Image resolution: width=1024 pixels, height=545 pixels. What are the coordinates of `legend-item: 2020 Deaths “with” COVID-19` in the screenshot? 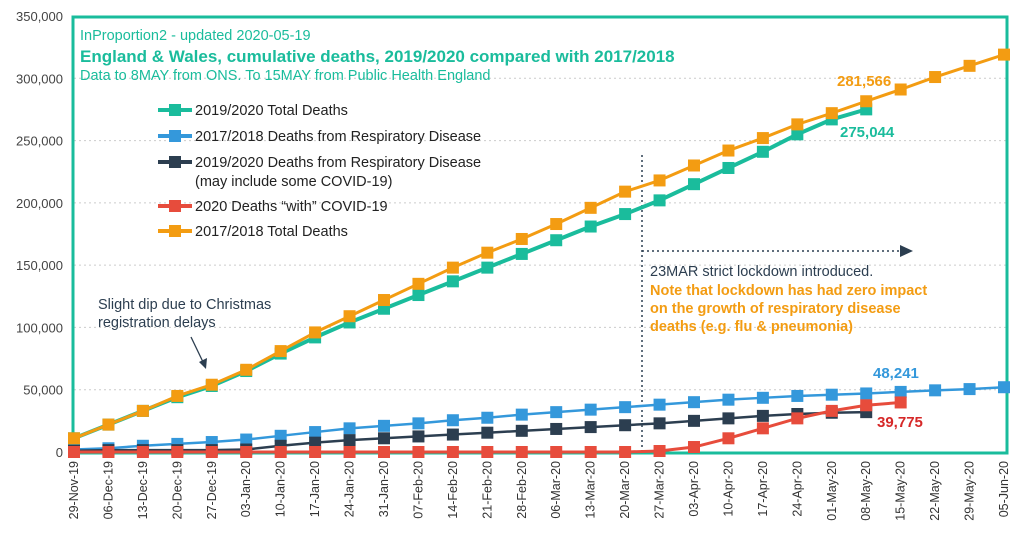 It's located at (273, 207).